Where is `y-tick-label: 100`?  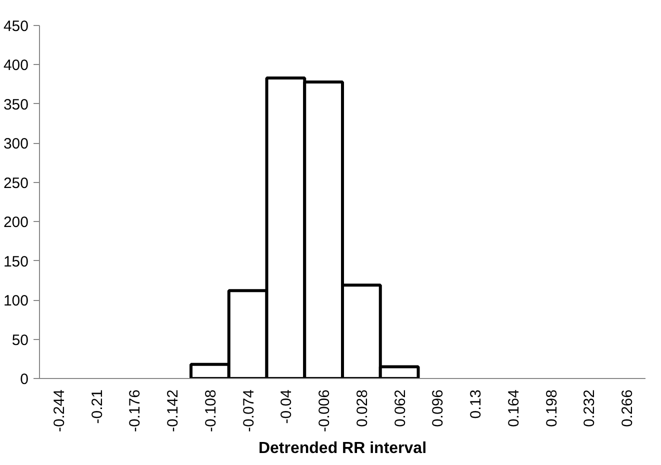
y-tick-label: 100 is located at coordinates (16, 301).